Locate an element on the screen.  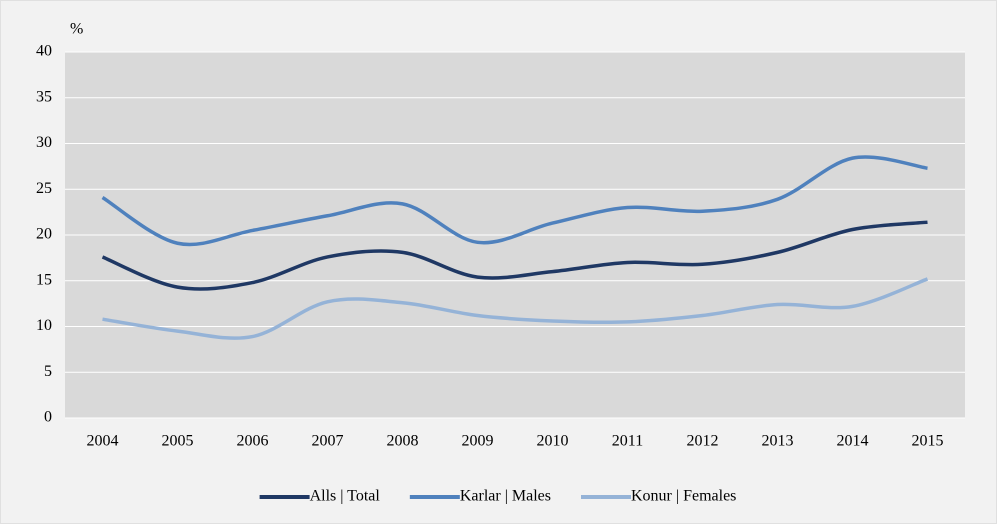
x-tick-label: 2014 is located at coordinates (853, 441).